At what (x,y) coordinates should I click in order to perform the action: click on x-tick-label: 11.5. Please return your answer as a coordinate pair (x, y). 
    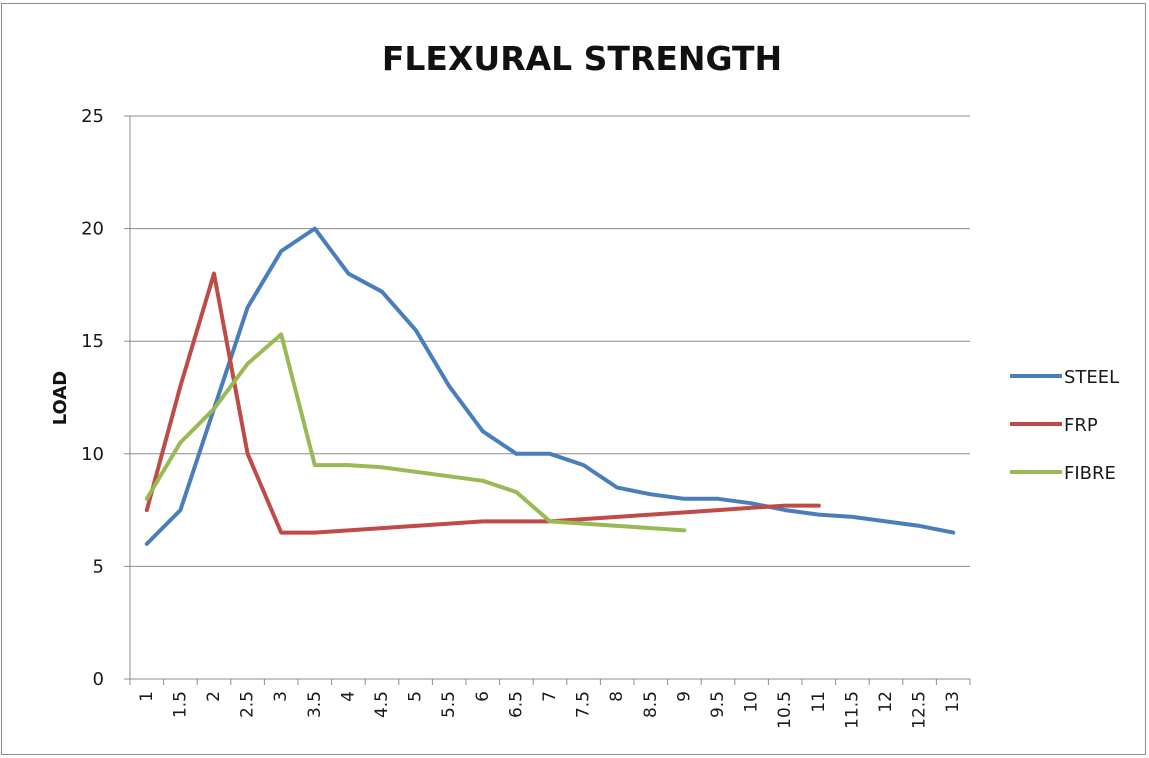
    Looking at the image, I should click on (852, 710).